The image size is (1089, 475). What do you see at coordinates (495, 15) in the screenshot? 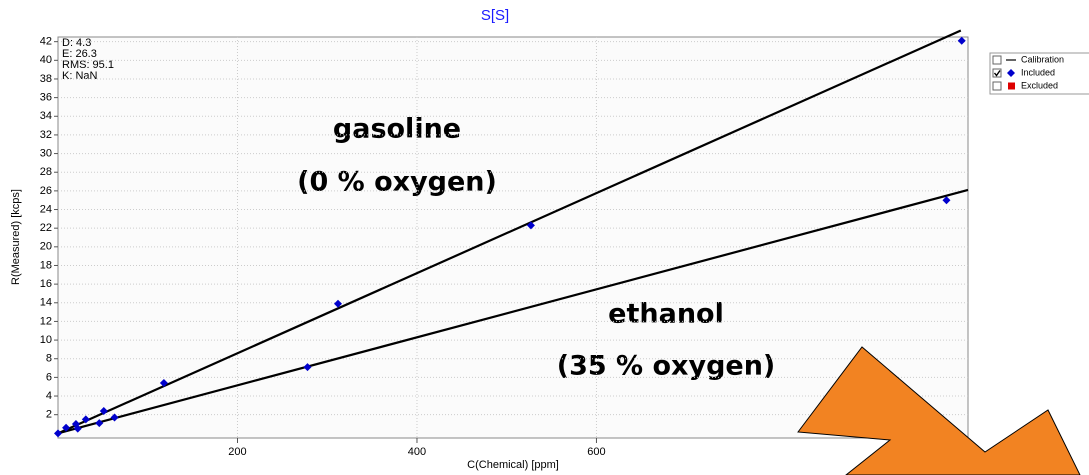
I see `chart-title: S[S]` at bounding box center [495, 15].